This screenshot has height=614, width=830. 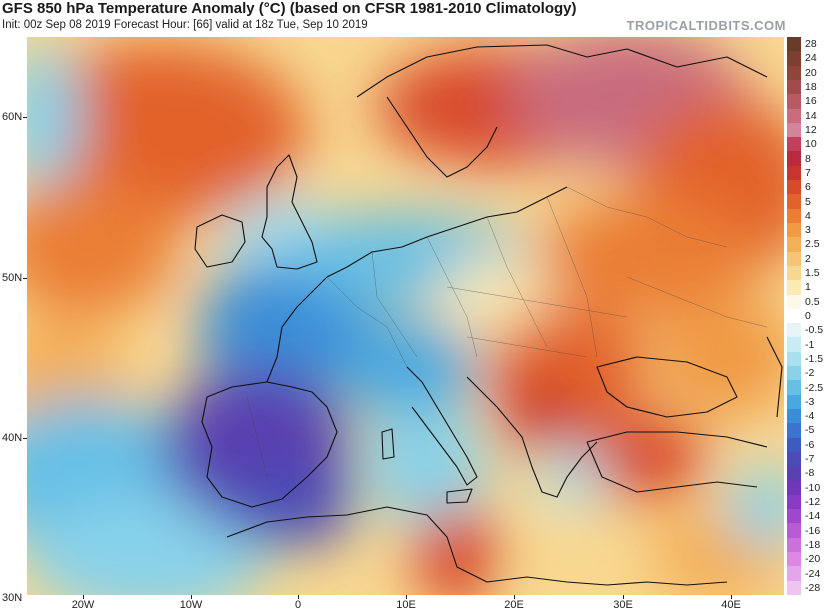 I want to click on lon-label-10w: 10W, so click(x=191, y=605).